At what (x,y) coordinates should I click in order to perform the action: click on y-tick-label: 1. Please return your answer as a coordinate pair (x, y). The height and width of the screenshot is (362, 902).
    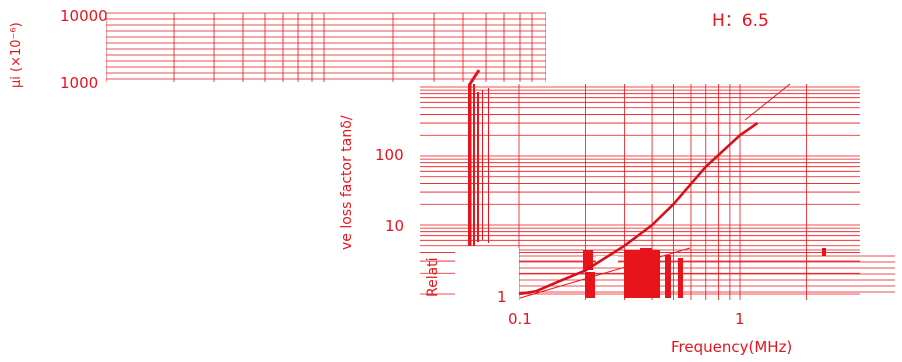
    Looking at the image, I should click on (502, 297).